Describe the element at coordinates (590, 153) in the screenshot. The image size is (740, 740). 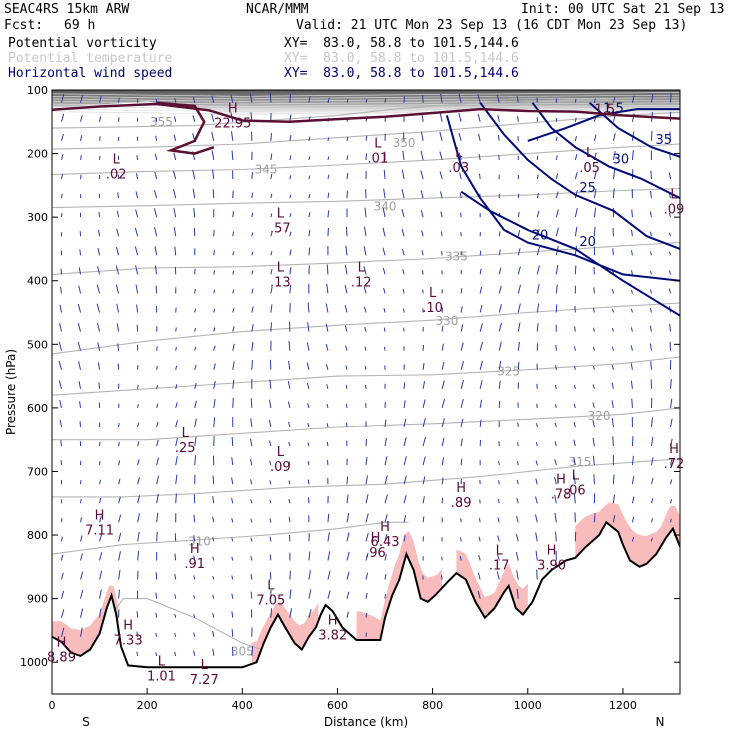
I see `extremum-low-marker: L` at that location.